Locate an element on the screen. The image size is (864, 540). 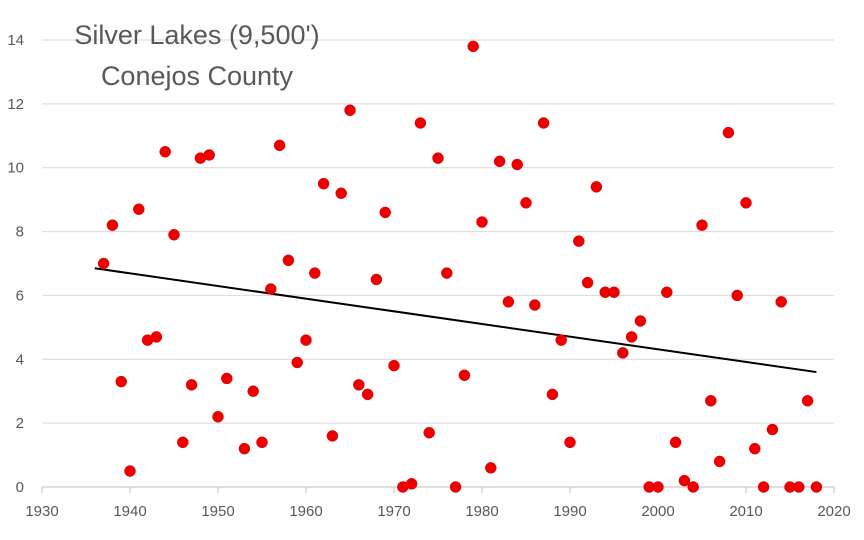
data-point-1950 is located at coordinates (218, 417).